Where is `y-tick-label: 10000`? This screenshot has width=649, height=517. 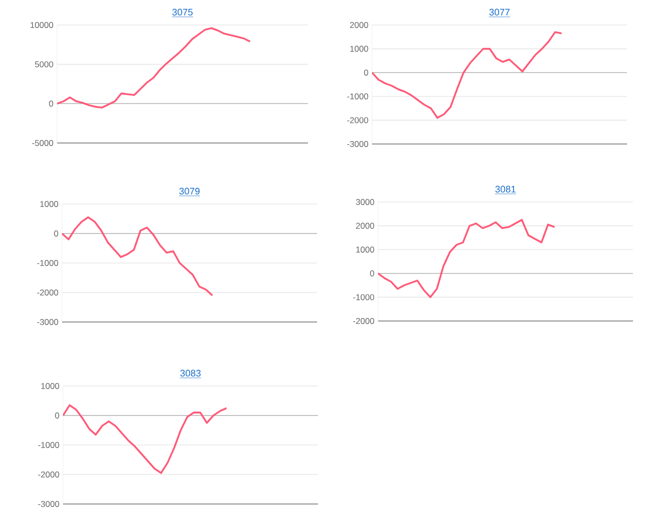
y-tick-label: 10000 is located at coordinates (42, 25).